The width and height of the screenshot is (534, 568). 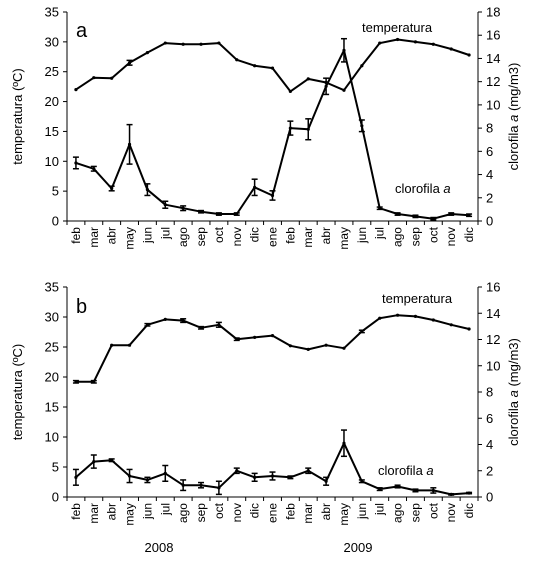 What do you see at coordinates (52, 41) in the screenshot?
I see `left-tick-label: 30` at bounding box center [52, 41].